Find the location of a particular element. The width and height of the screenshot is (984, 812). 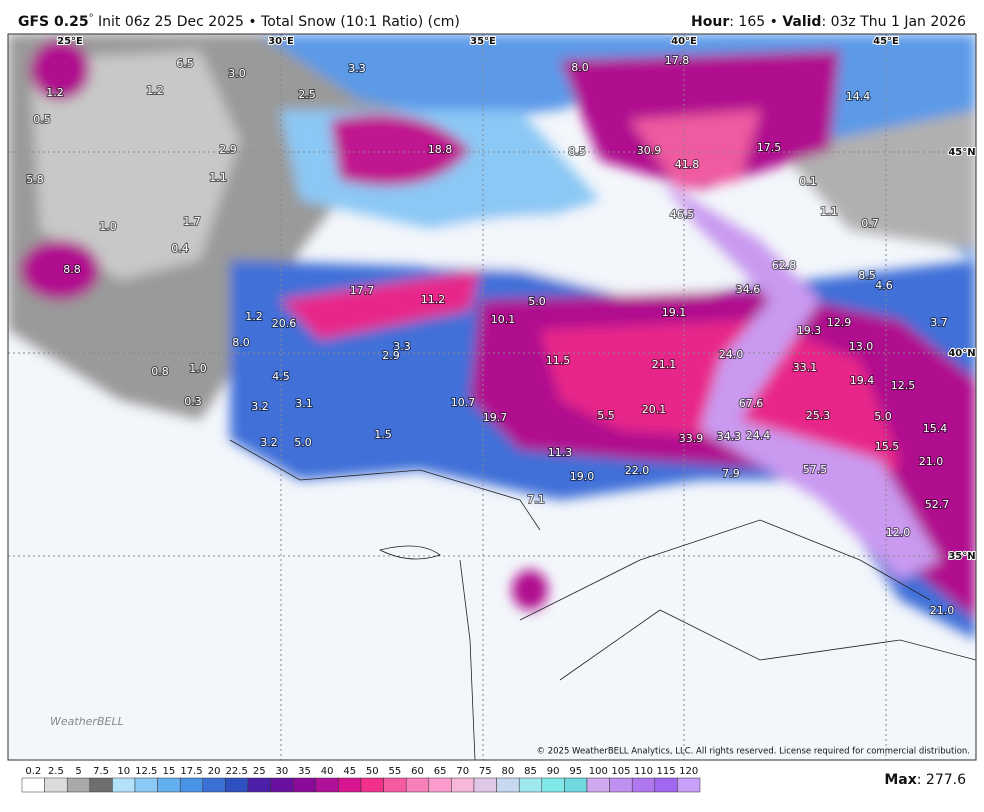

snow-amount: 3.0 is located at coordinates (237, 73).